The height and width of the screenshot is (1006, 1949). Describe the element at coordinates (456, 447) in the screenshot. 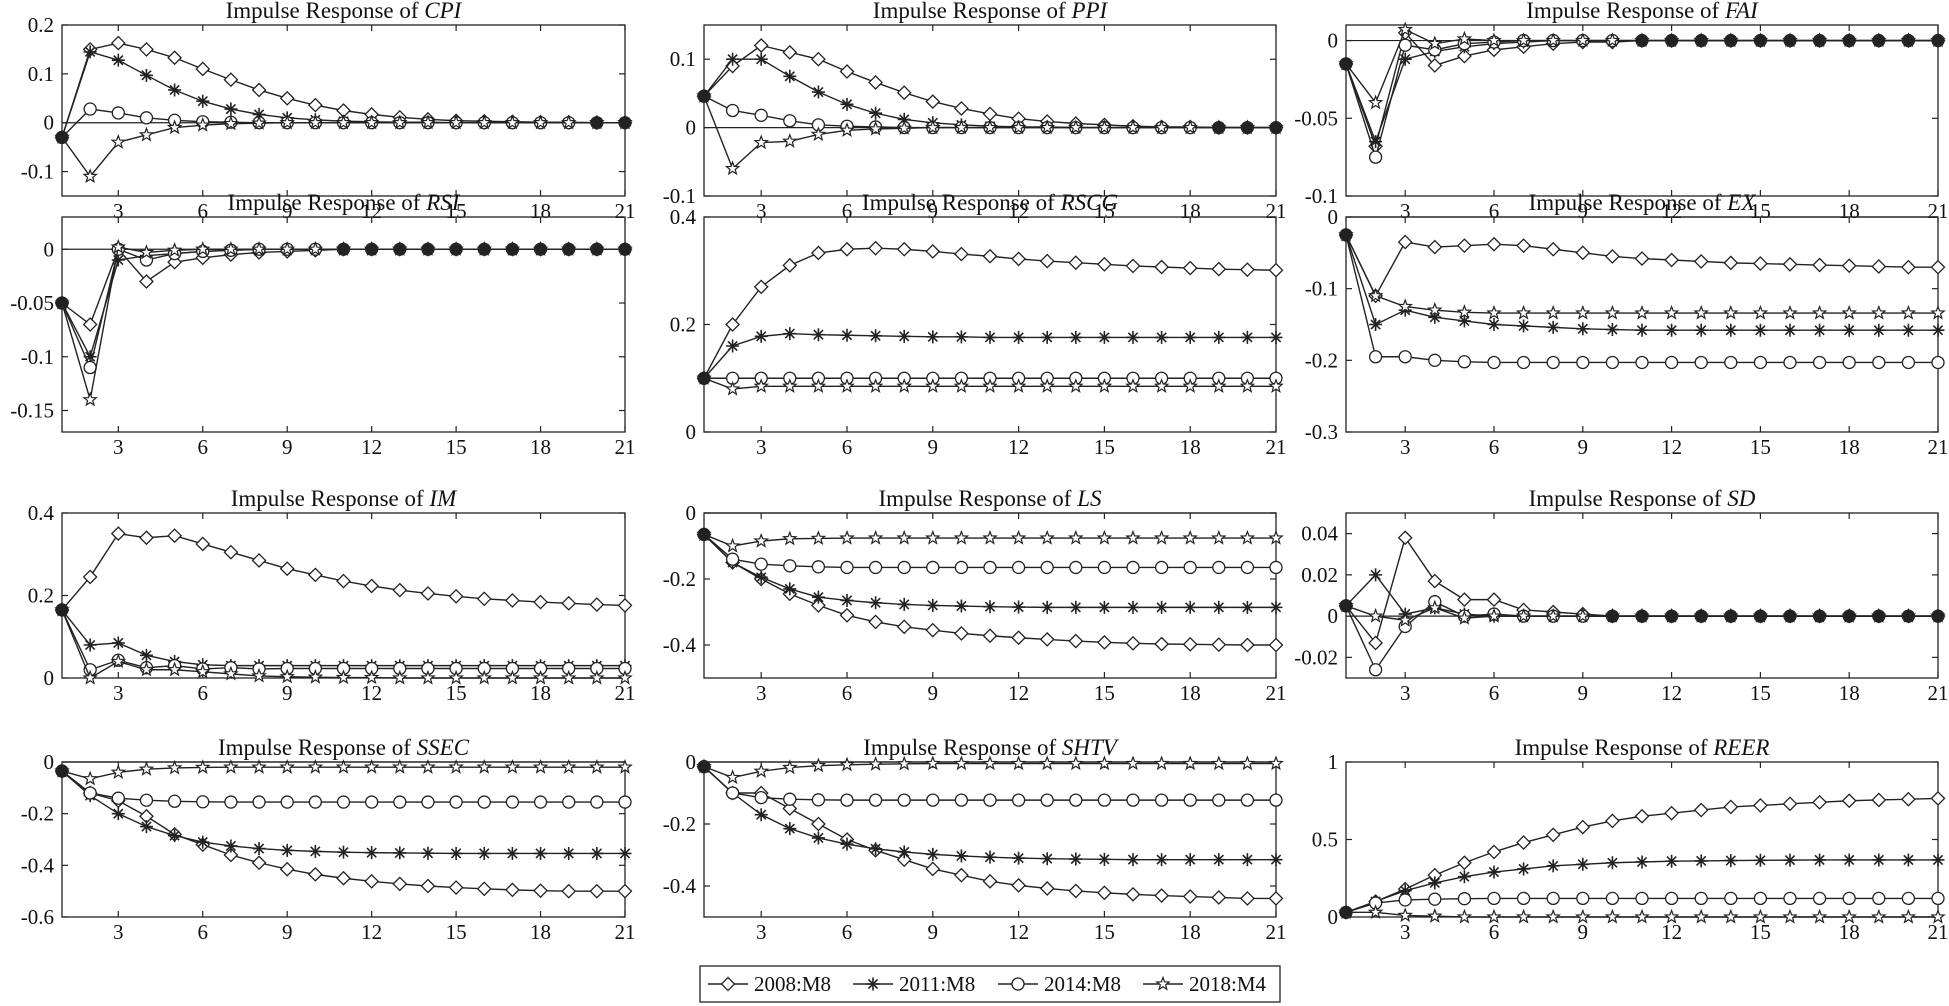

I see `x-tick-label: 15` at that location.